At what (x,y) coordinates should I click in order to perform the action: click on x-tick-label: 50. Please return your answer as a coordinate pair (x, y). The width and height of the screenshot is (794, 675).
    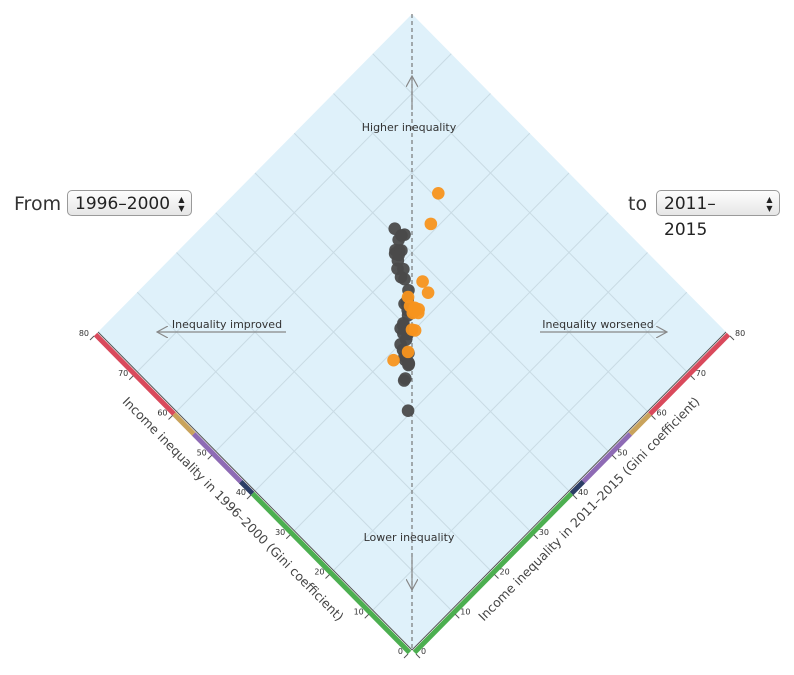
    Looking at the image, I should click on (202, 452).